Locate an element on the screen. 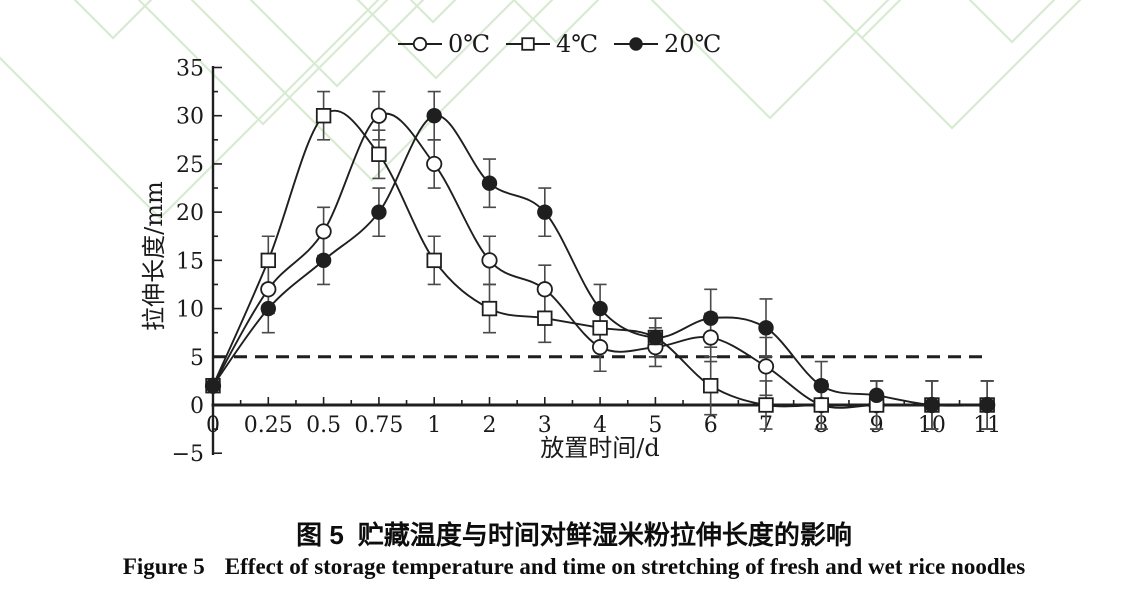 The height and width of the screenshot is (605, 1148). y-tick-label: 15 is located at coordinates (190, 261).